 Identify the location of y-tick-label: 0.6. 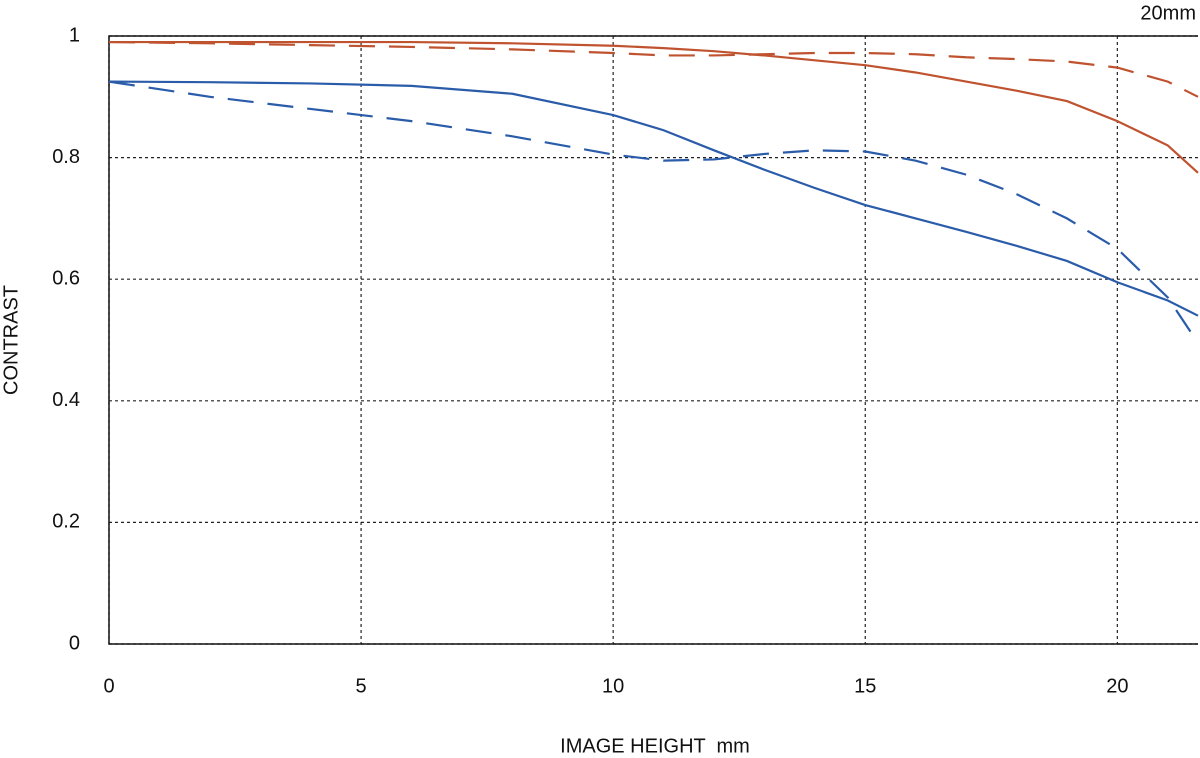
(66, 278).